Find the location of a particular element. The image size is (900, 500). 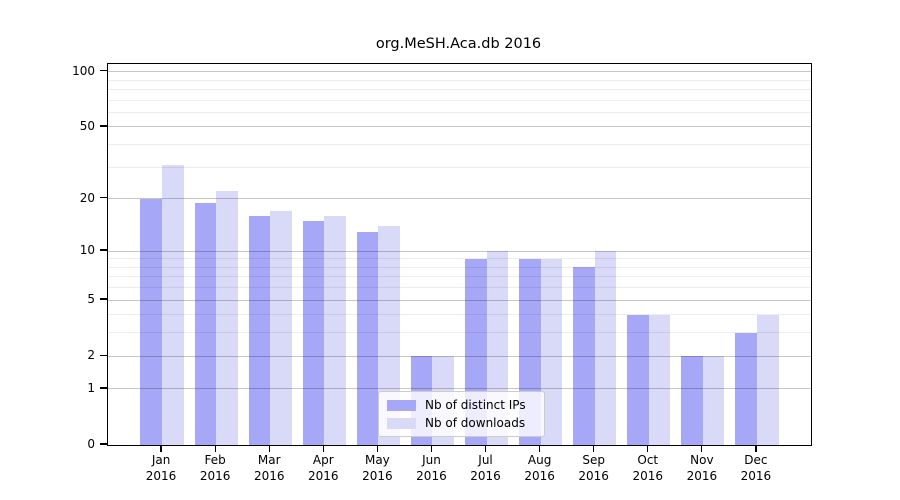

bar-nov-downloads is located at coordinates (713, 400).